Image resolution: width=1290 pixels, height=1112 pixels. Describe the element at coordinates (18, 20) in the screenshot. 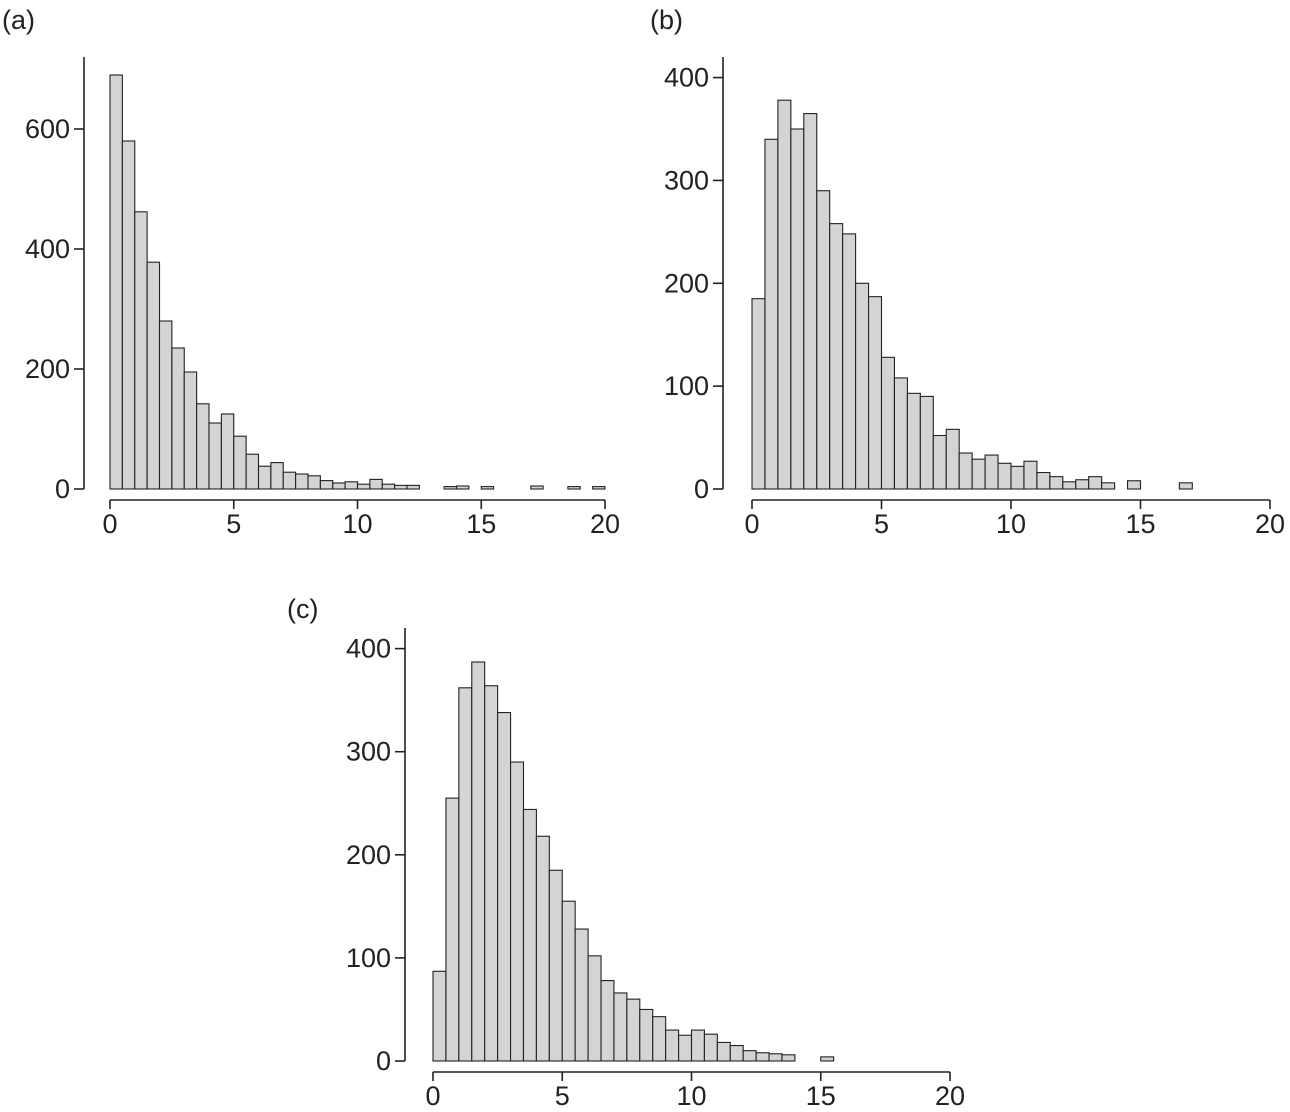

I see `panel-label-a: (a)` at that location.